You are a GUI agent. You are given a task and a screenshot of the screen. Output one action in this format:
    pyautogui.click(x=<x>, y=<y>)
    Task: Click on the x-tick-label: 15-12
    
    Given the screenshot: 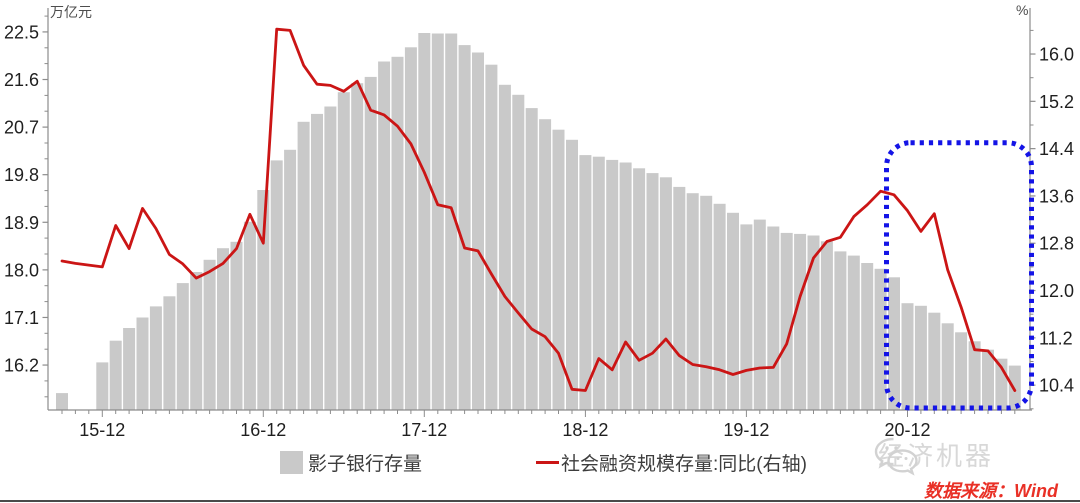 What is the action you would take?
    pyautogui.click(x=102, y=430)
    